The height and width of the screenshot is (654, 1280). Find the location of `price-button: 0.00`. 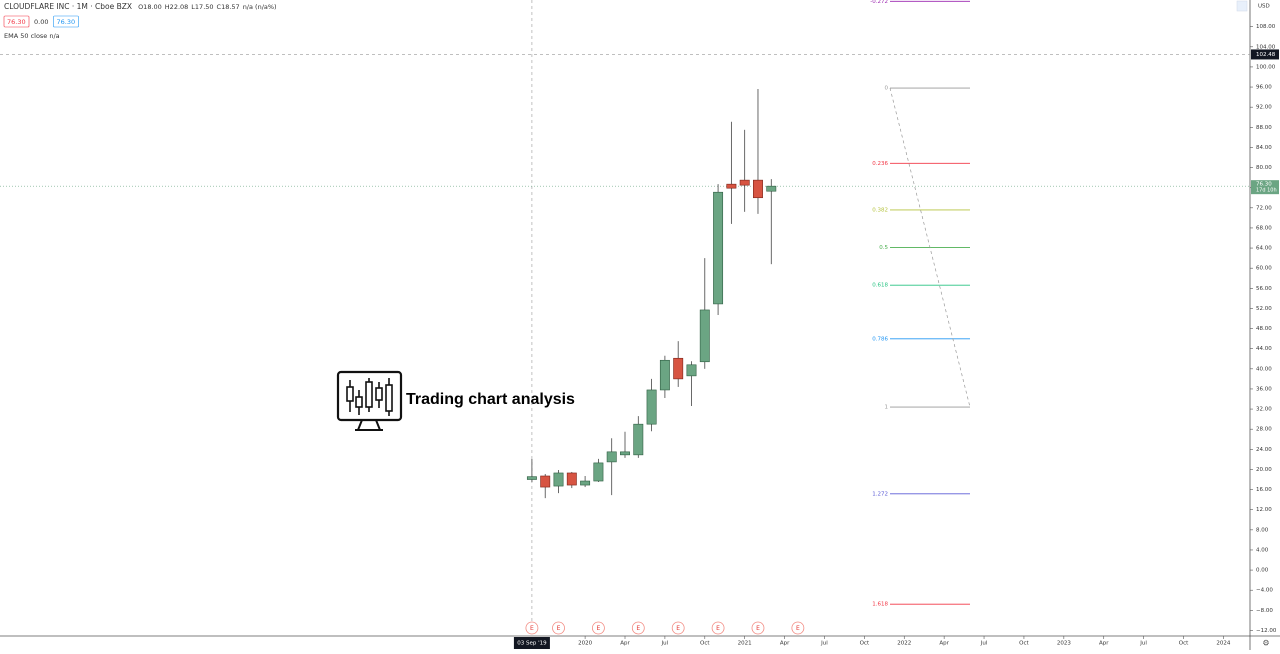

price-button: 0.00 is located at coordinates (41, 22).